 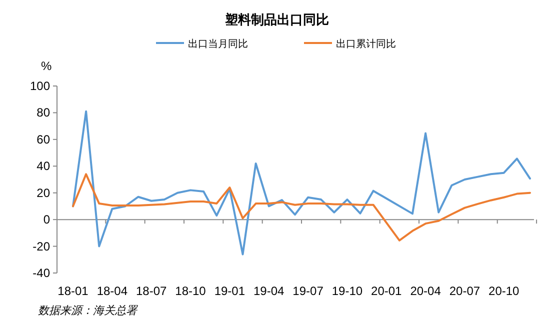 What do you see at coordinates (426, 291) in the screenshot?
I see `x-tick-label: 20-04` at bounding box center [426, 291].